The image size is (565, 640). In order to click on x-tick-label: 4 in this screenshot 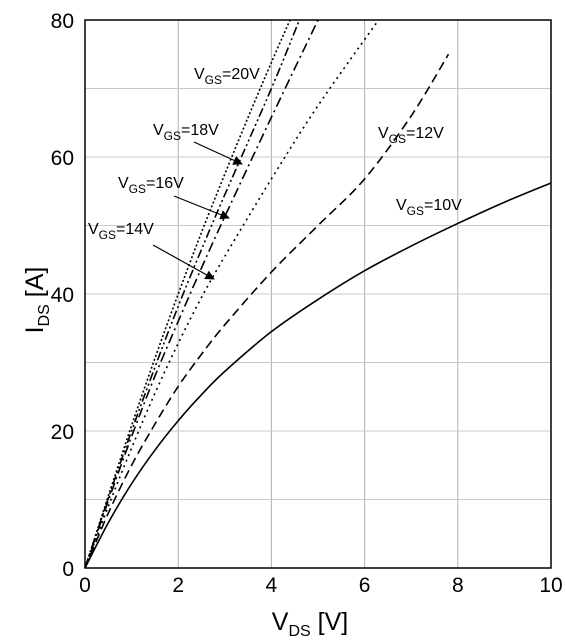, I will do `click(272, 585)`.